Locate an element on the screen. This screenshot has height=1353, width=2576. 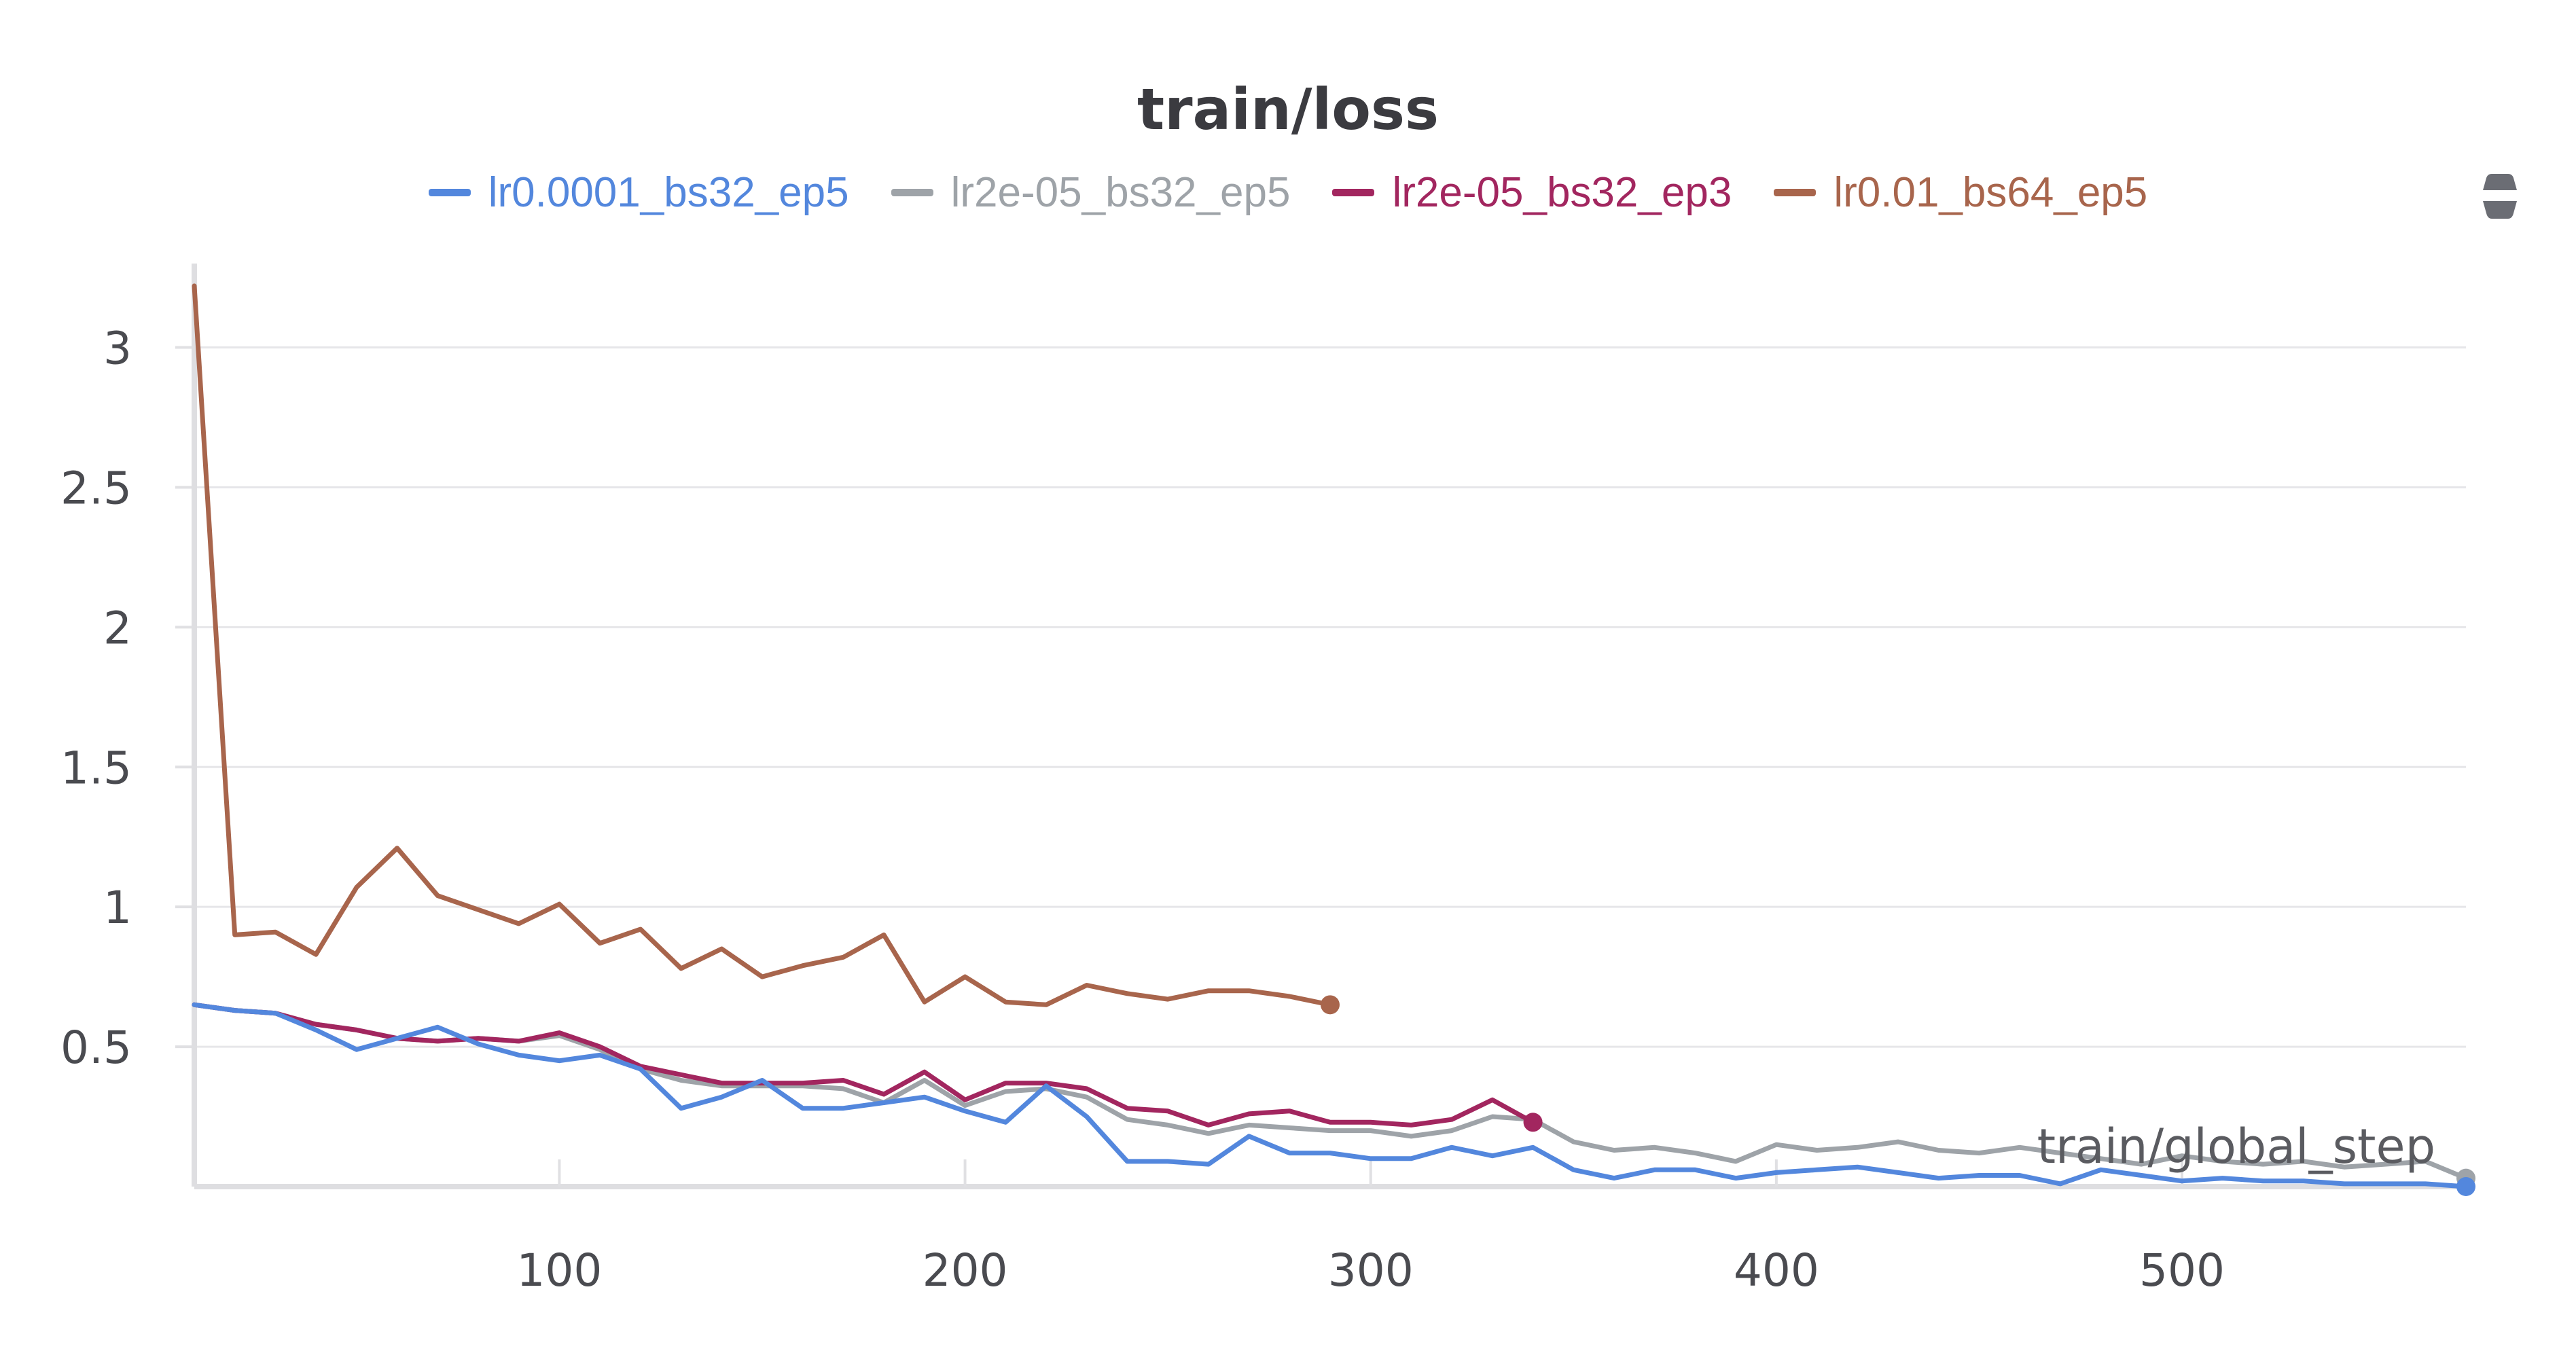
x-tick-label: 200 is located at coordinates (965, 1270).